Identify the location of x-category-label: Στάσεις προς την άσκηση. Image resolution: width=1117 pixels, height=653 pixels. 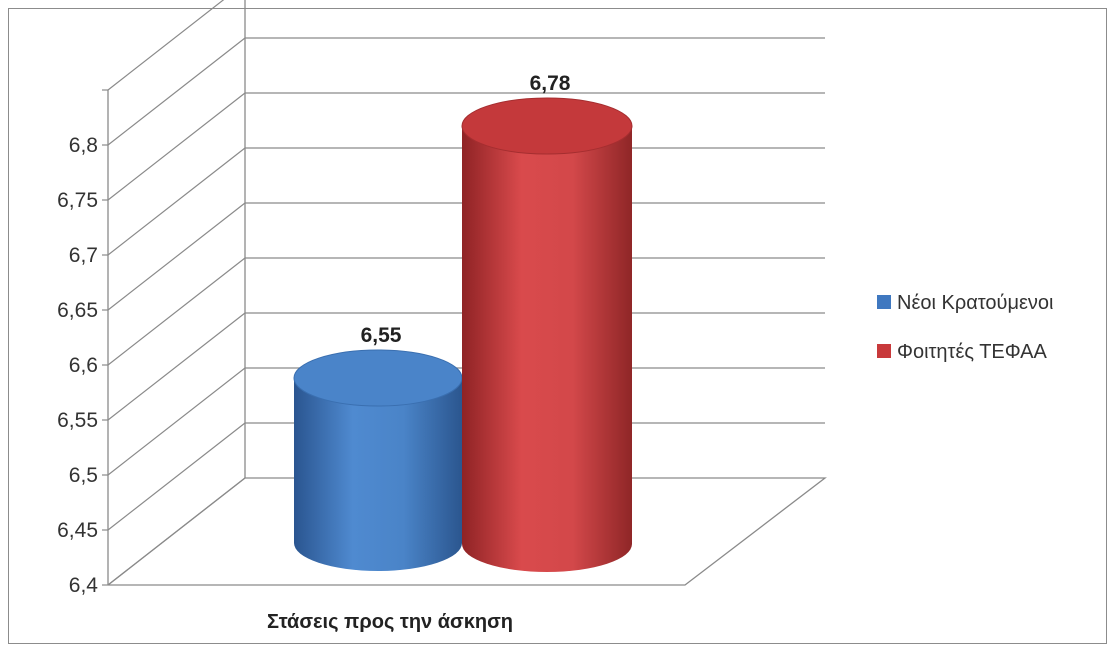
(390, 622).